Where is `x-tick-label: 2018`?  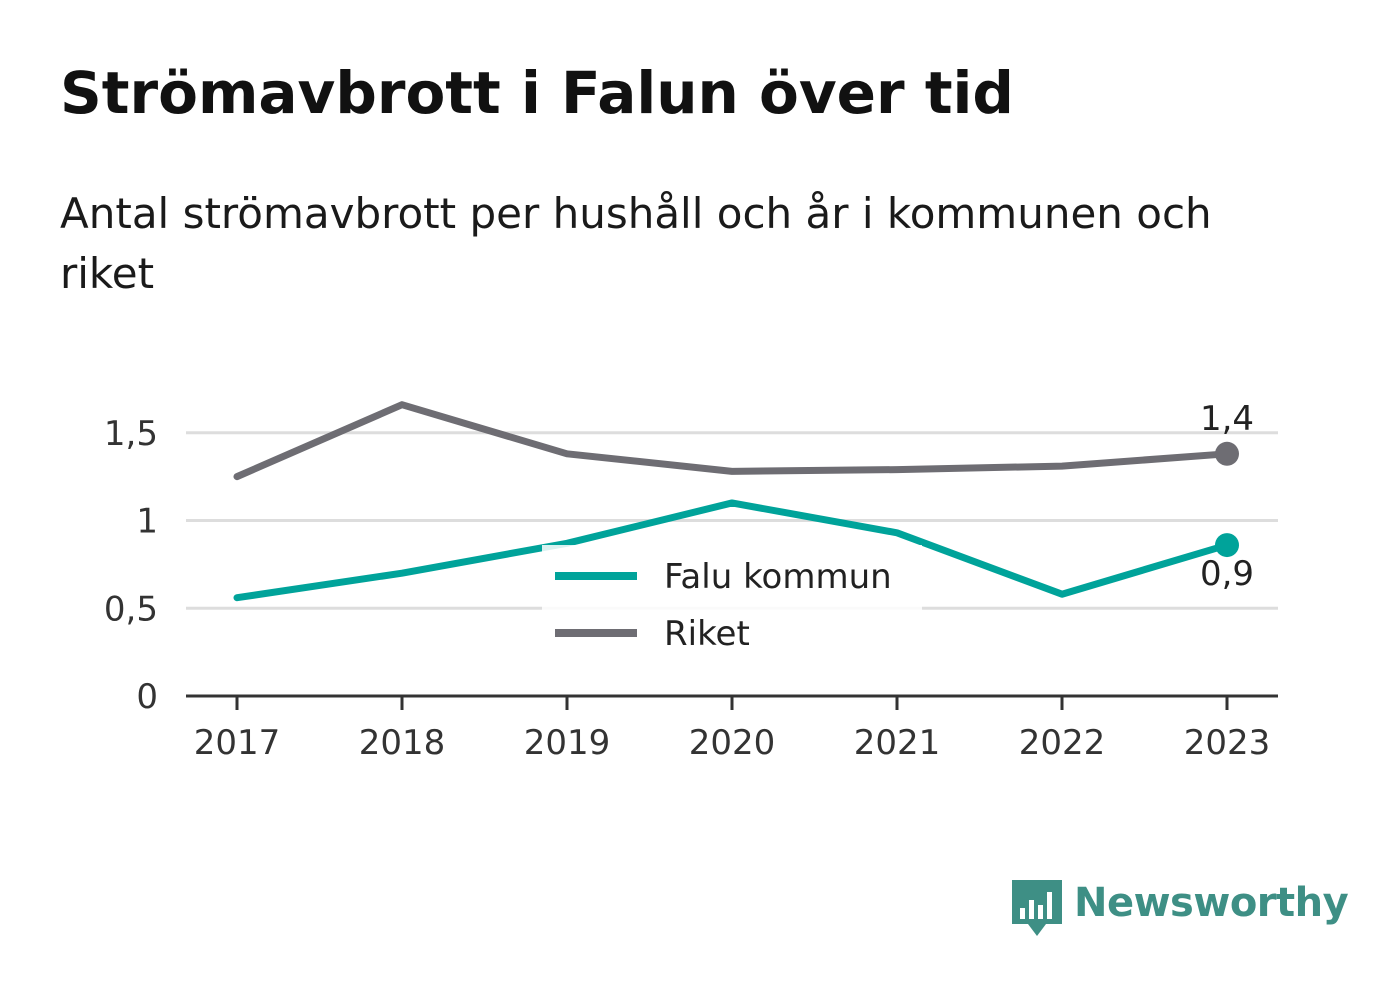
x-tick-label: 2018 is located at coordinates (402, 743).